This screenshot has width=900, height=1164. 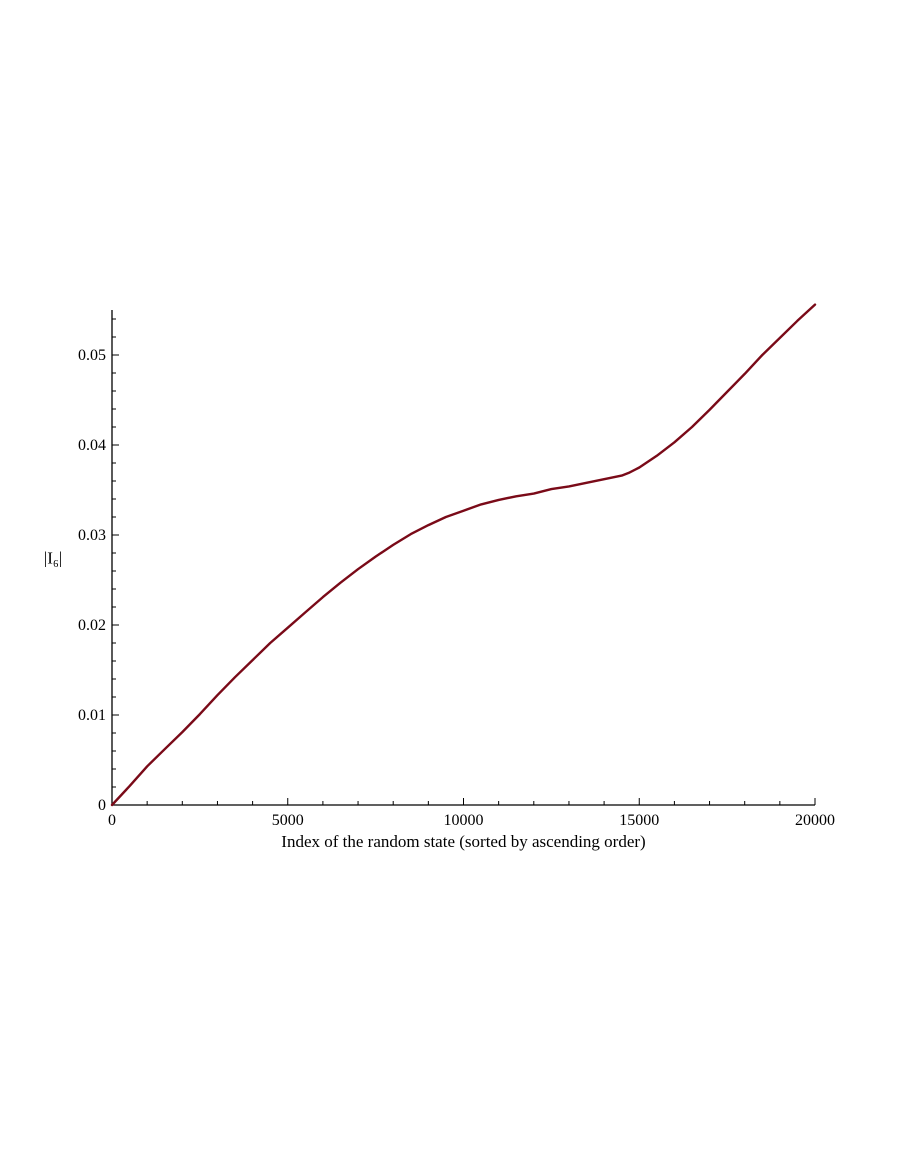 What do you see at coordinates (53, 558) in the screenshot?
I see `y-axis-title: |I₆|` at bounding box center [53, 558].